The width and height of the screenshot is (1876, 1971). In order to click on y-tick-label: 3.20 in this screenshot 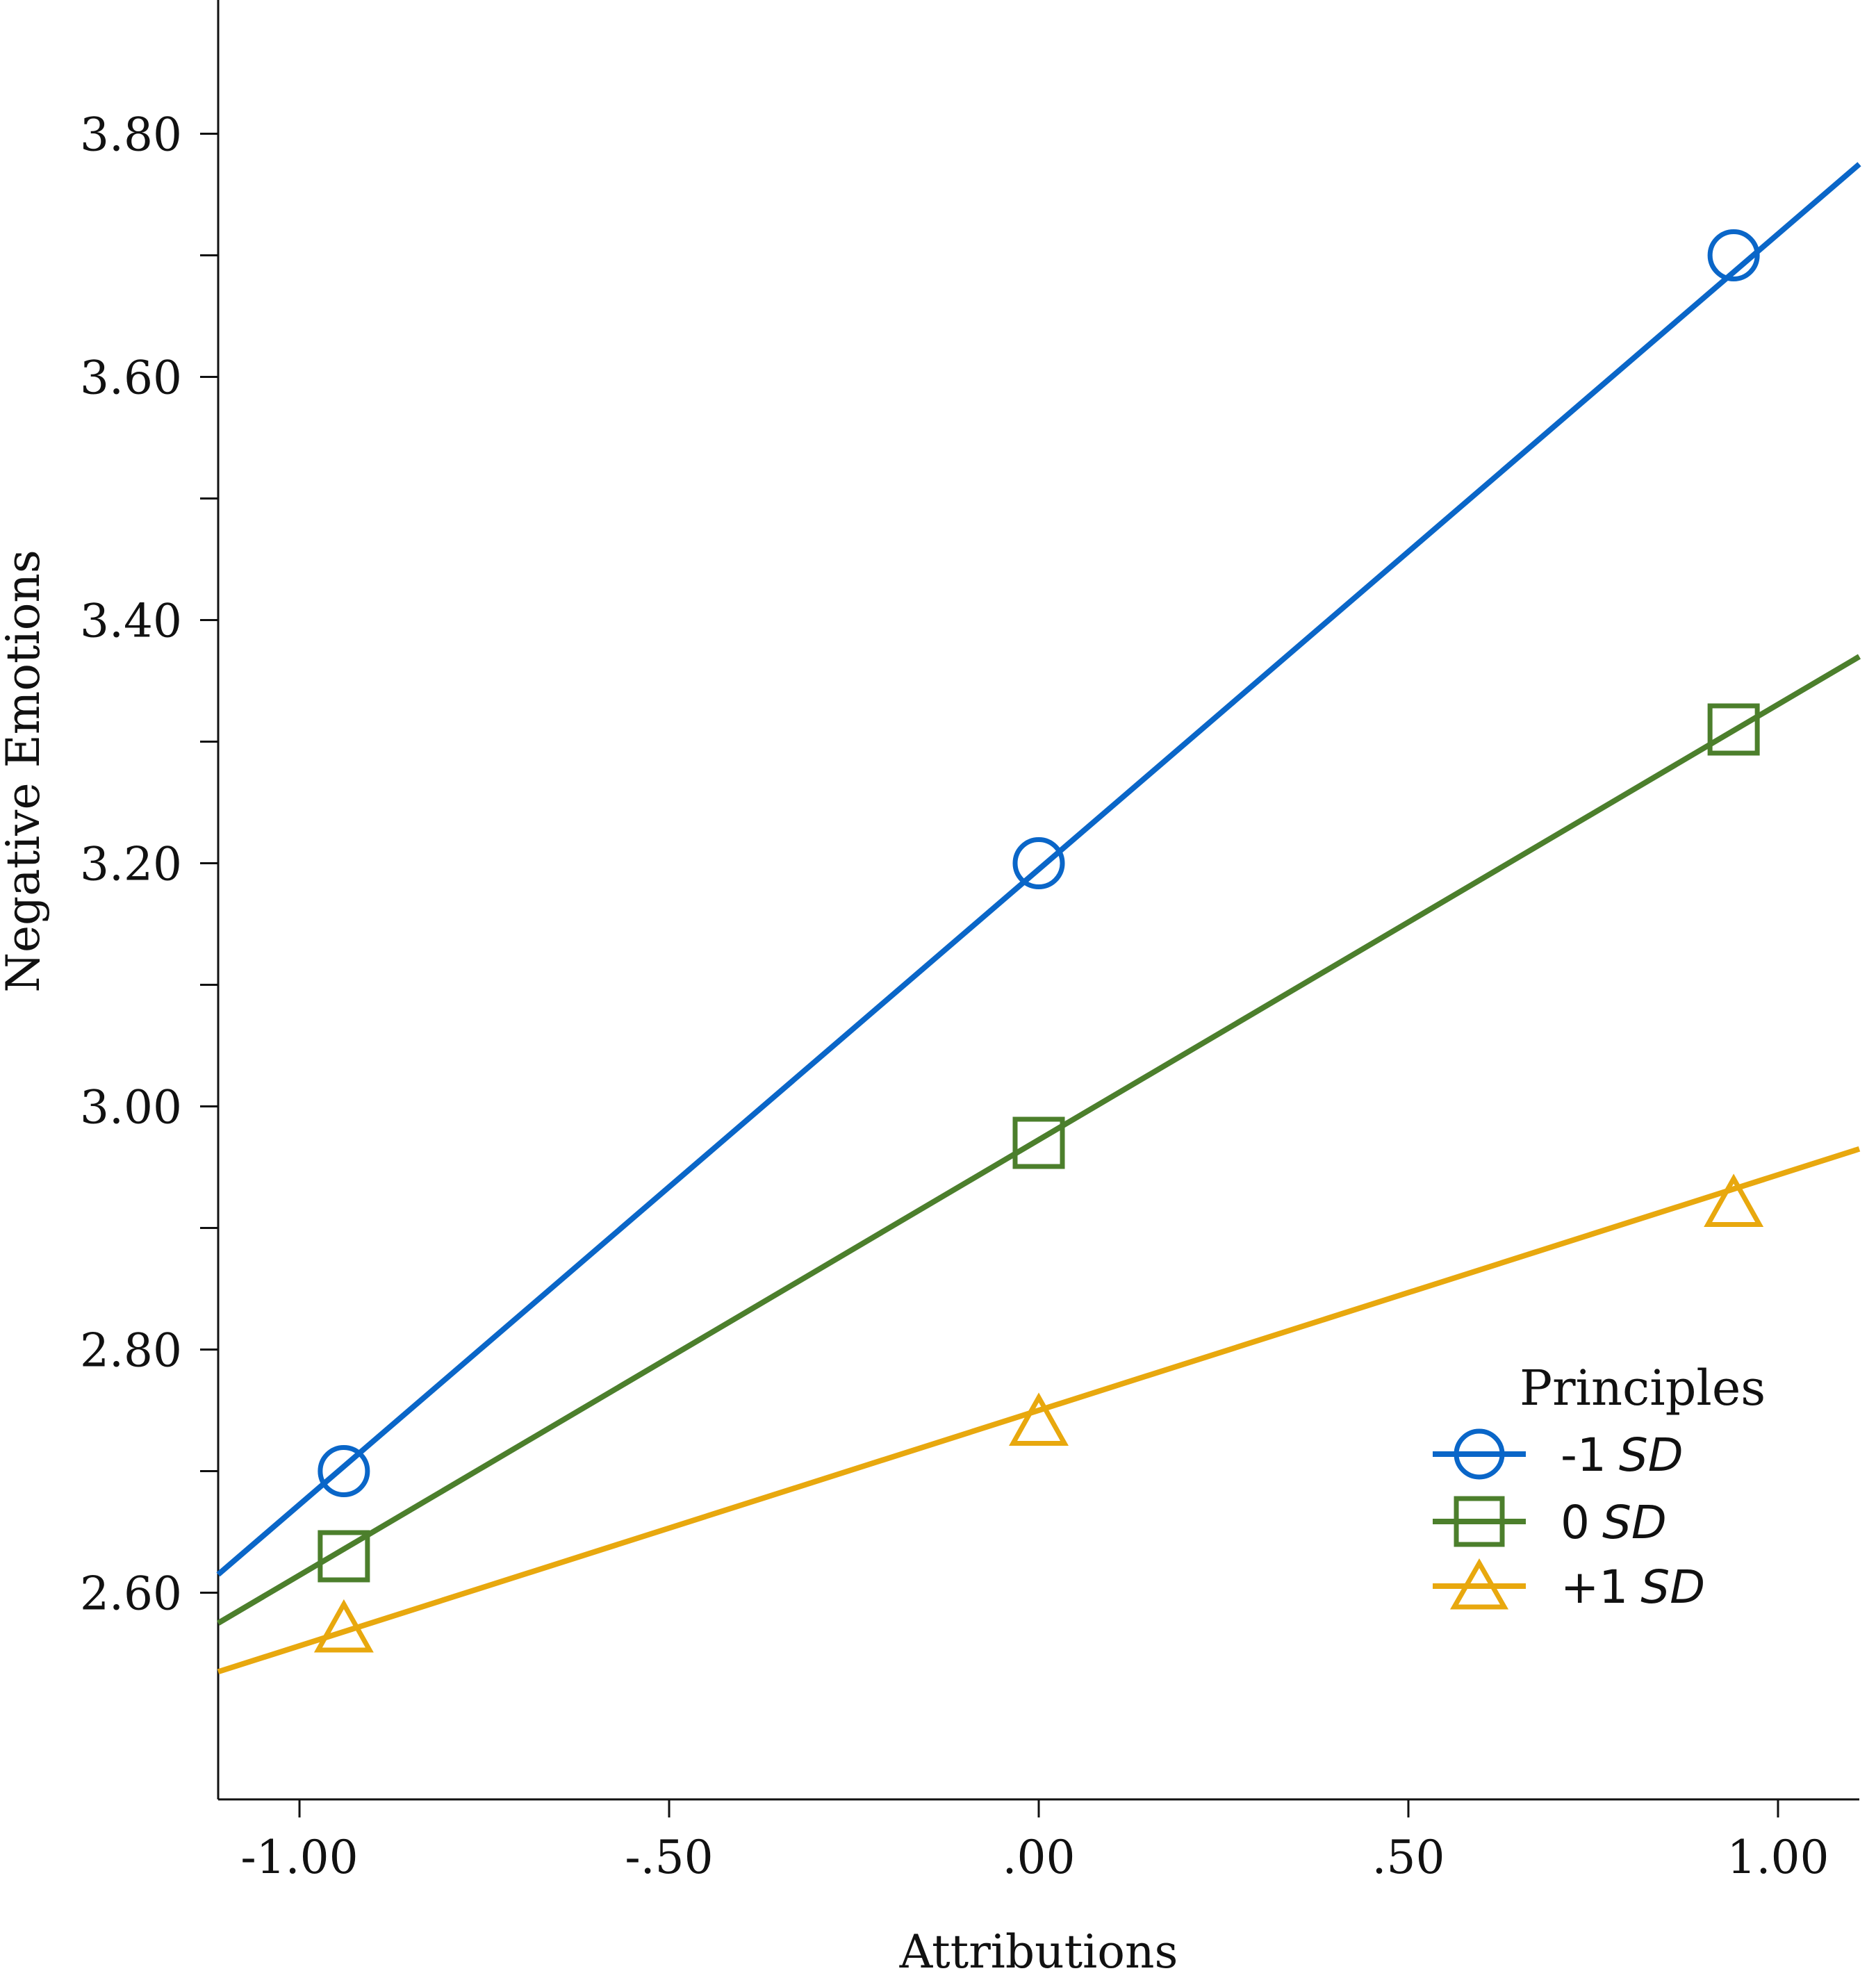, I will do `click(131, 865)`.